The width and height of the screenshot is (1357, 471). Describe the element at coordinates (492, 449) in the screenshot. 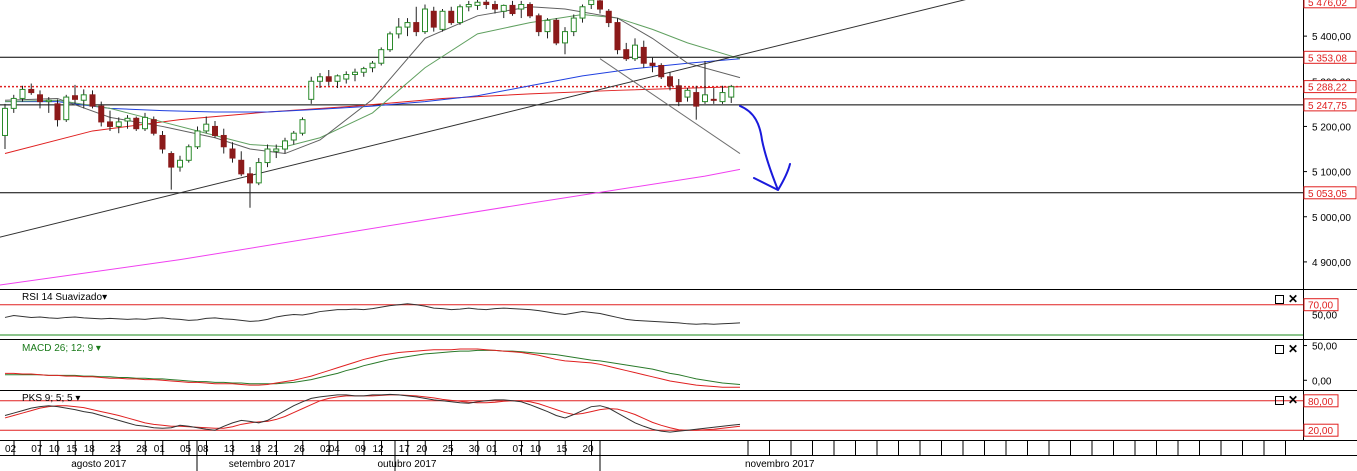

I see `date-tick-label: 01` at that location.